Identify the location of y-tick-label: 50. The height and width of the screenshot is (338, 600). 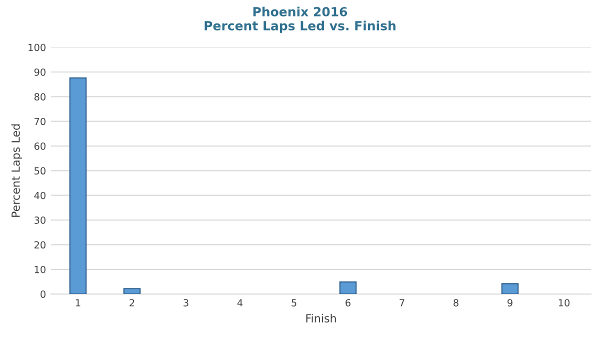
(40, 171).